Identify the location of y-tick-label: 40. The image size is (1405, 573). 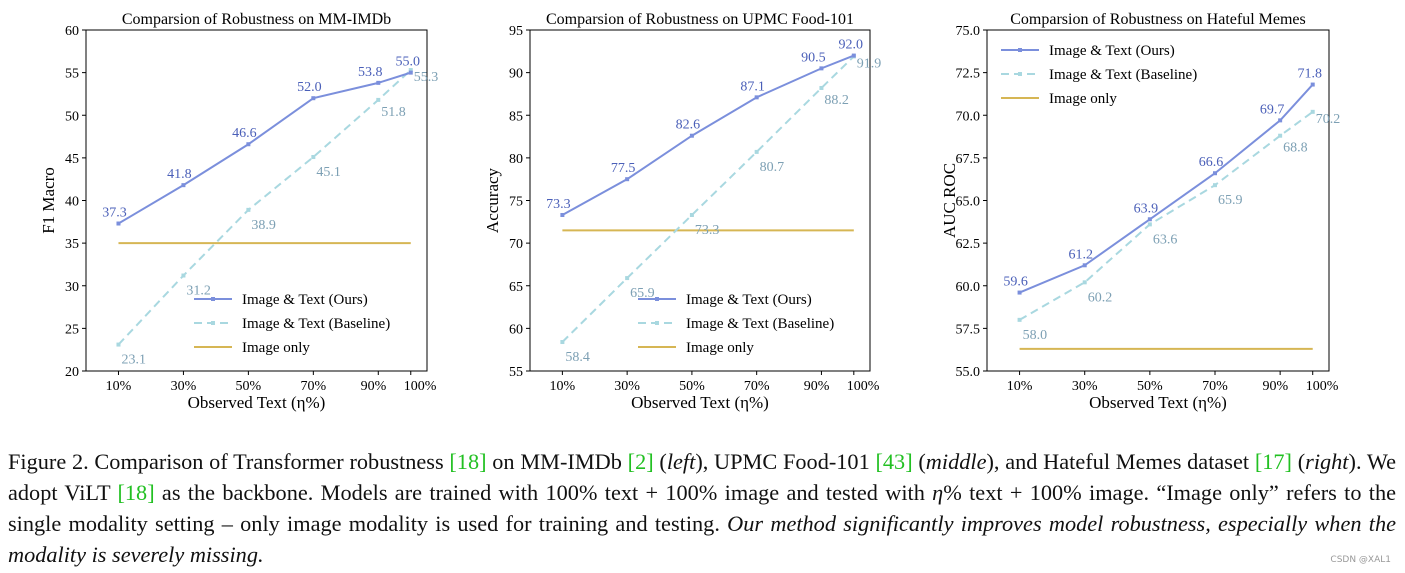
(72, 202).